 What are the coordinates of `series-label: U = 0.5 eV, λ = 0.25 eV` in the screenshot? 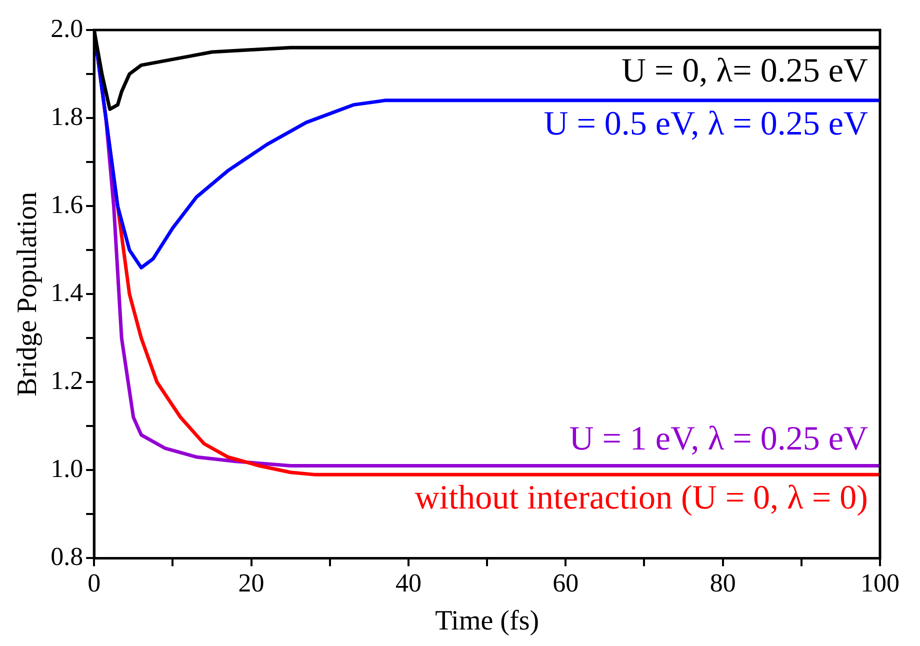 It's located at (706, 123).